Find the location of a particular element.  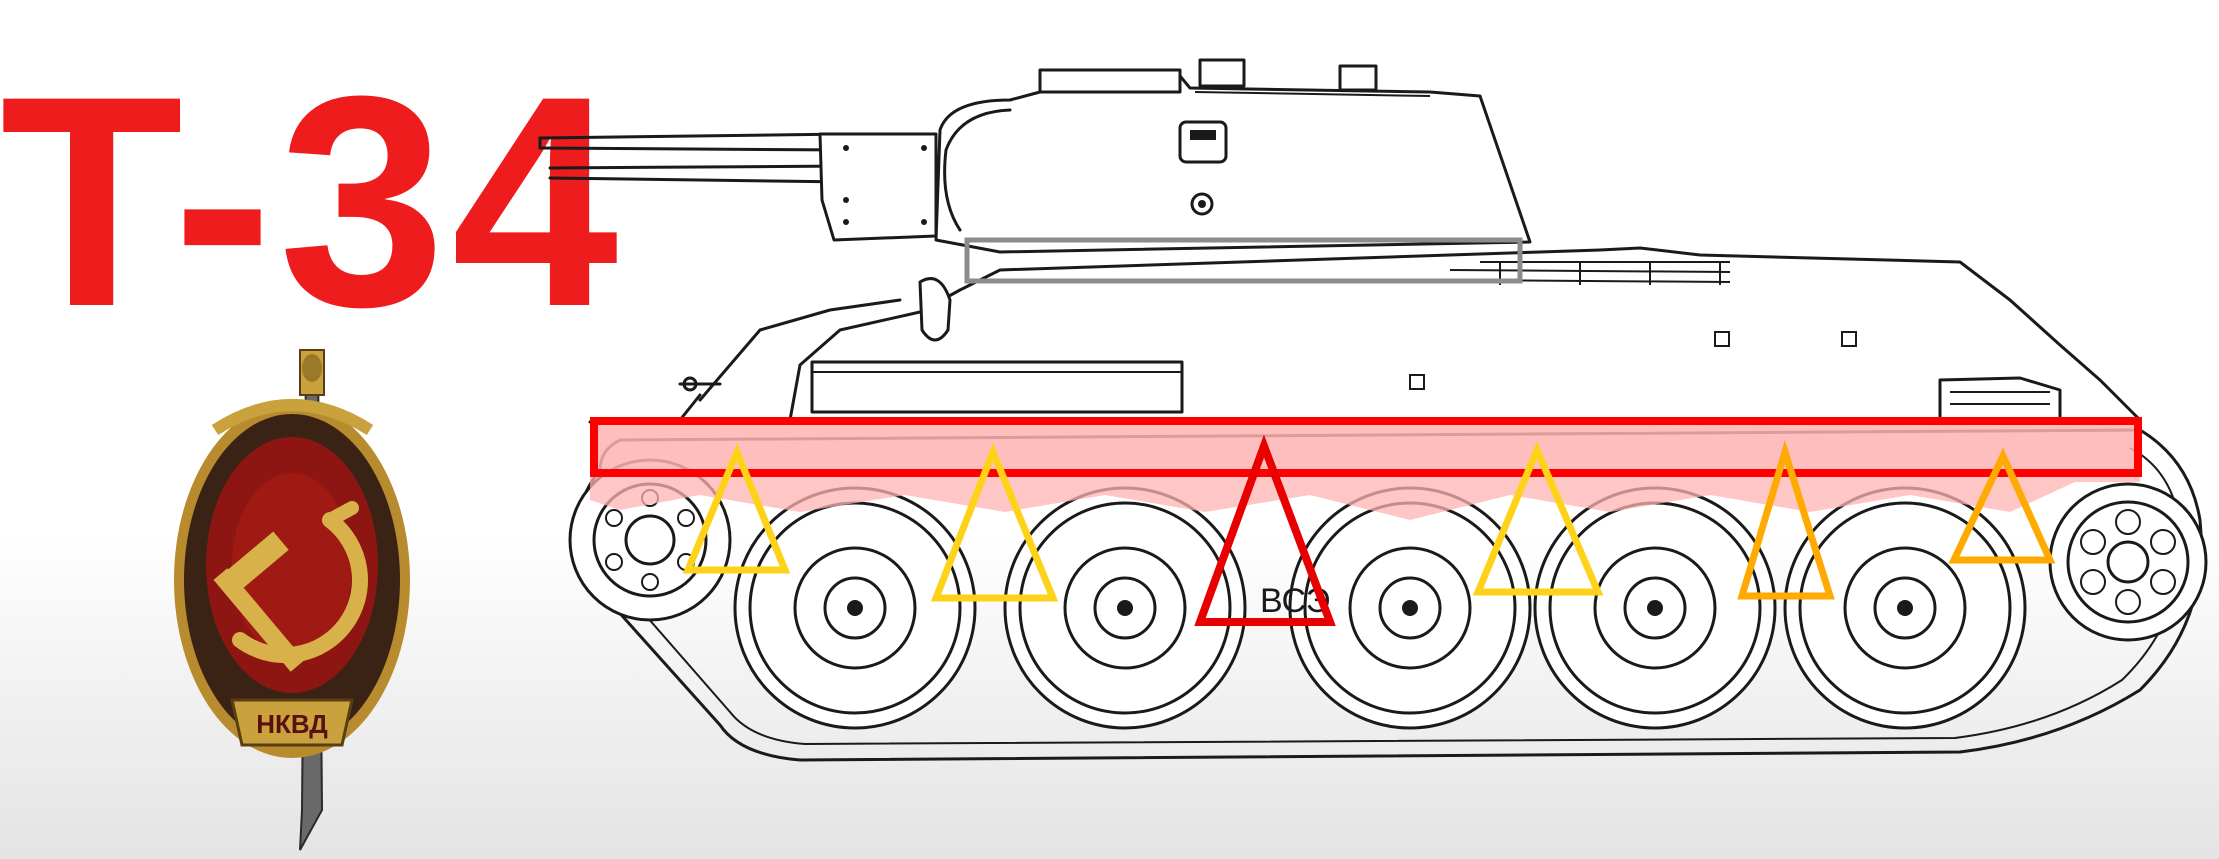

title-text: T-34 is located at coordinates (312, 201).